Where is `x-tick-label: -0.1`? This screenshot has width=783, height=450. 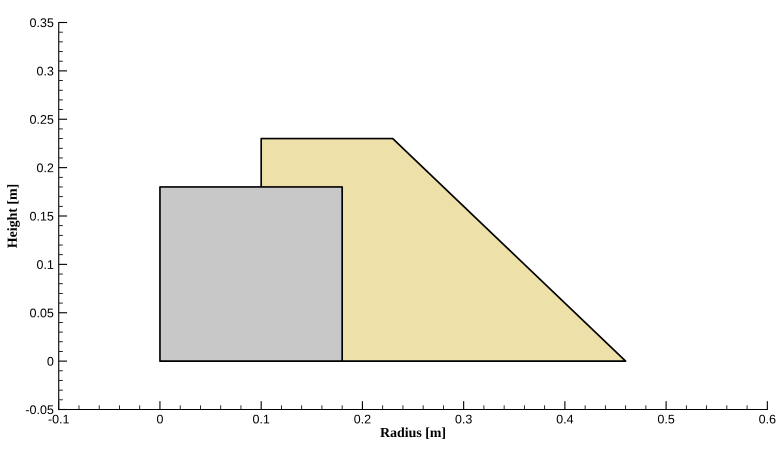 x-tick-label: -0.1 is located at coordinates (58, 419).